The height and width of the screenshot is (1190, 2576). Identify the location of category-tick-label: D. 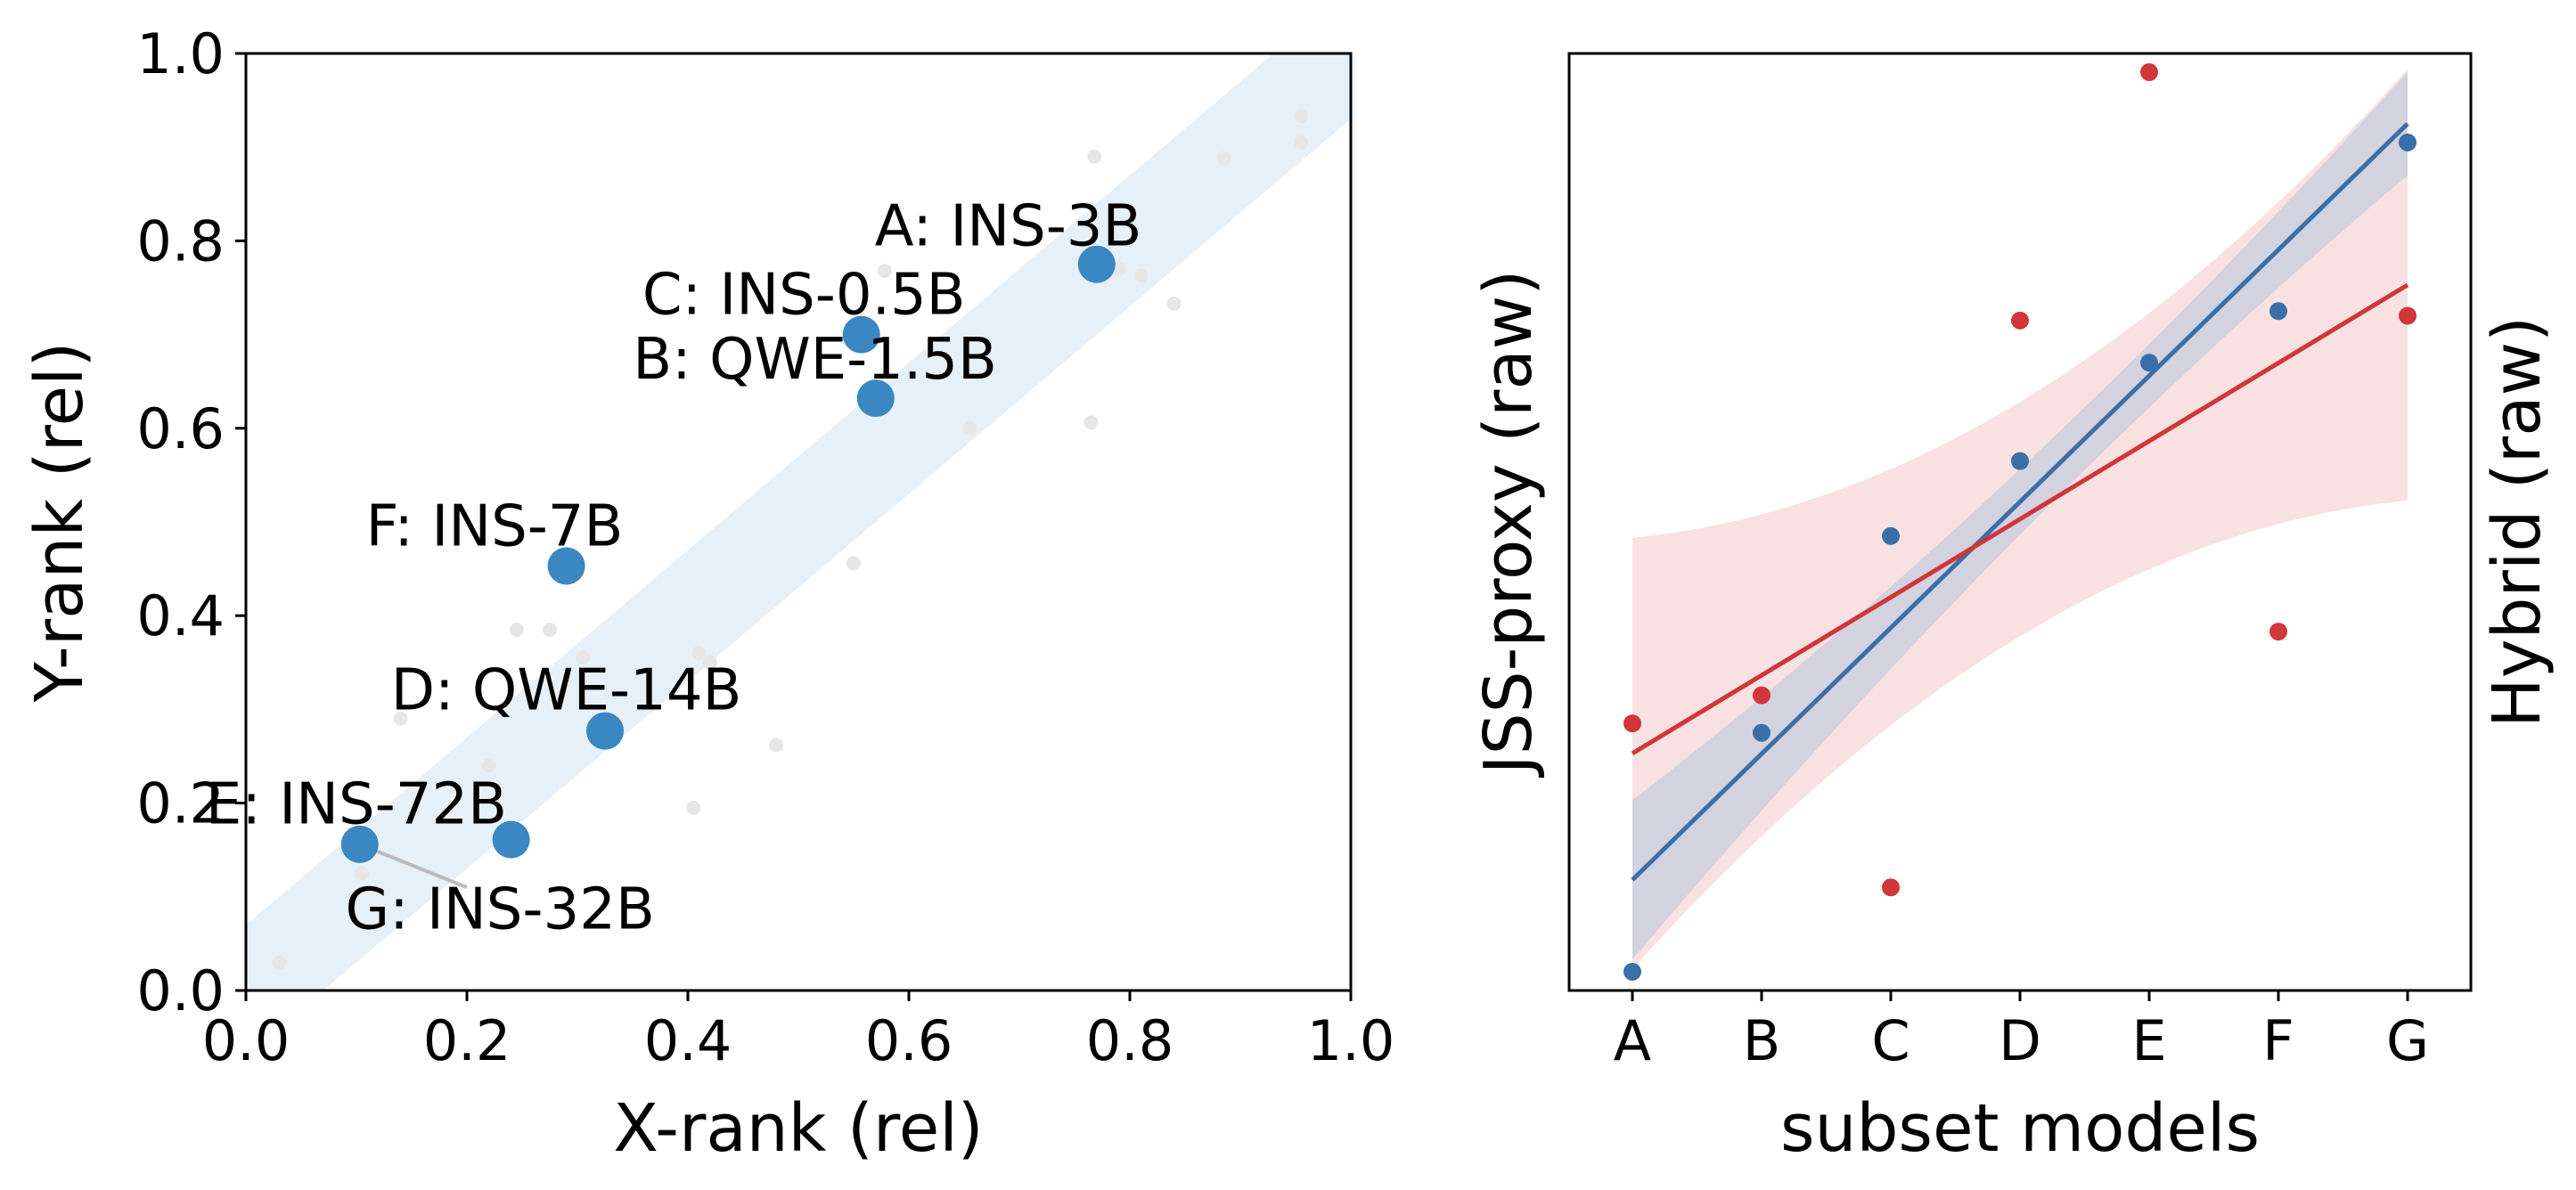
(2020, 1040).